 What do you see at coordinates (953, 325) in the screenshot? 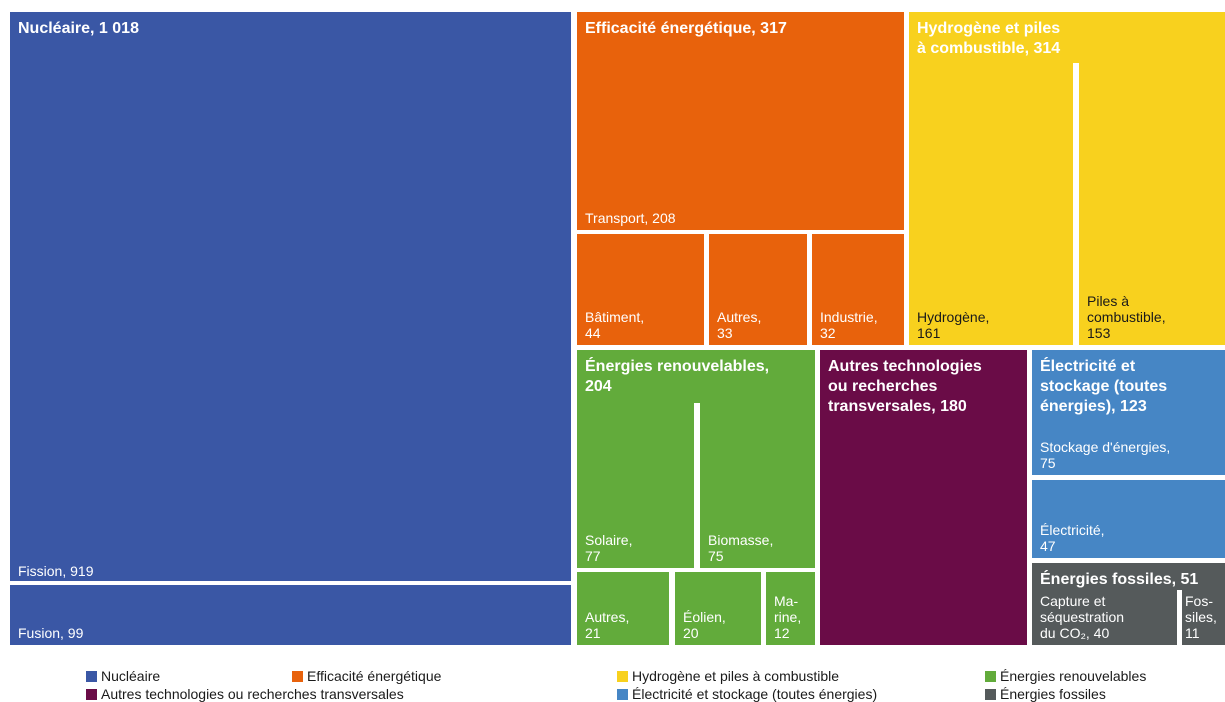
I see `sub-label-hydrogene: Hydrogène, 161` at bounding box center [953, 325].